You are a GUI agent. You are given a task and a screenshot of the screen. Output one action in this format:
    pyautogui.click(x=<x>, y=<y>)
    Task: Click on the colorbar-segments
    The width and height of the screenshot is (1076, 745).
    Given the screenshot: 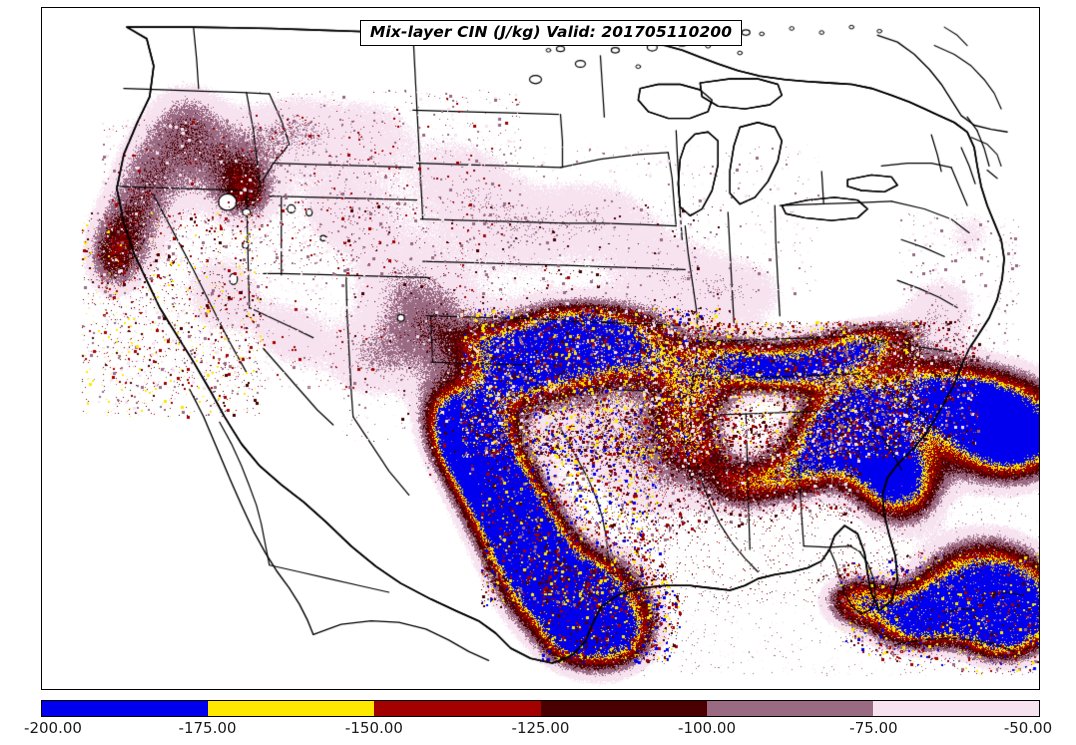 What is the action you would take?
    pyautogui.click(x=540, y=708)
    